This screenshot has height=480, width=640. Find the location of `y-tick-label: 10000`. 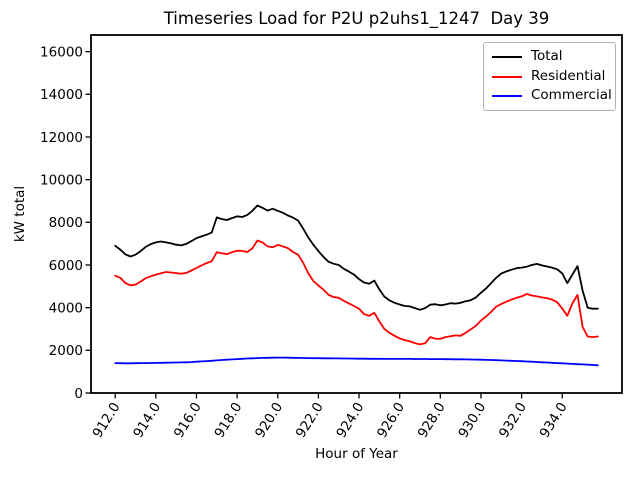

y-tick-label: 10000 is located at coordinates (61, 180).